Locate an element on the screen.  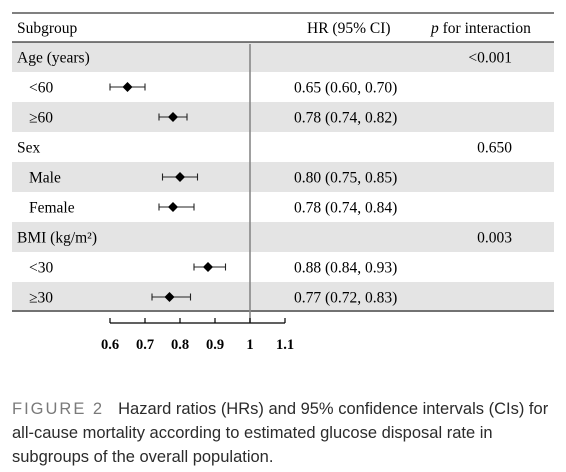
forest-marks is located at coordinates (168, 192).